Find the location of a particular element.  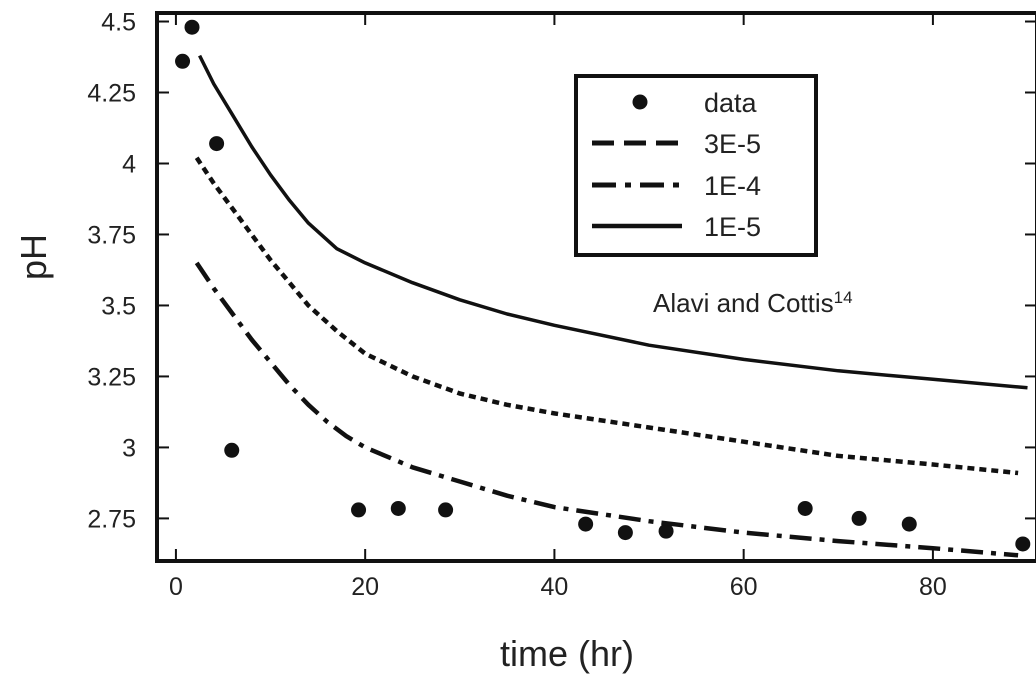

x-tick-label: 20 is located at coordinates (365, 587).